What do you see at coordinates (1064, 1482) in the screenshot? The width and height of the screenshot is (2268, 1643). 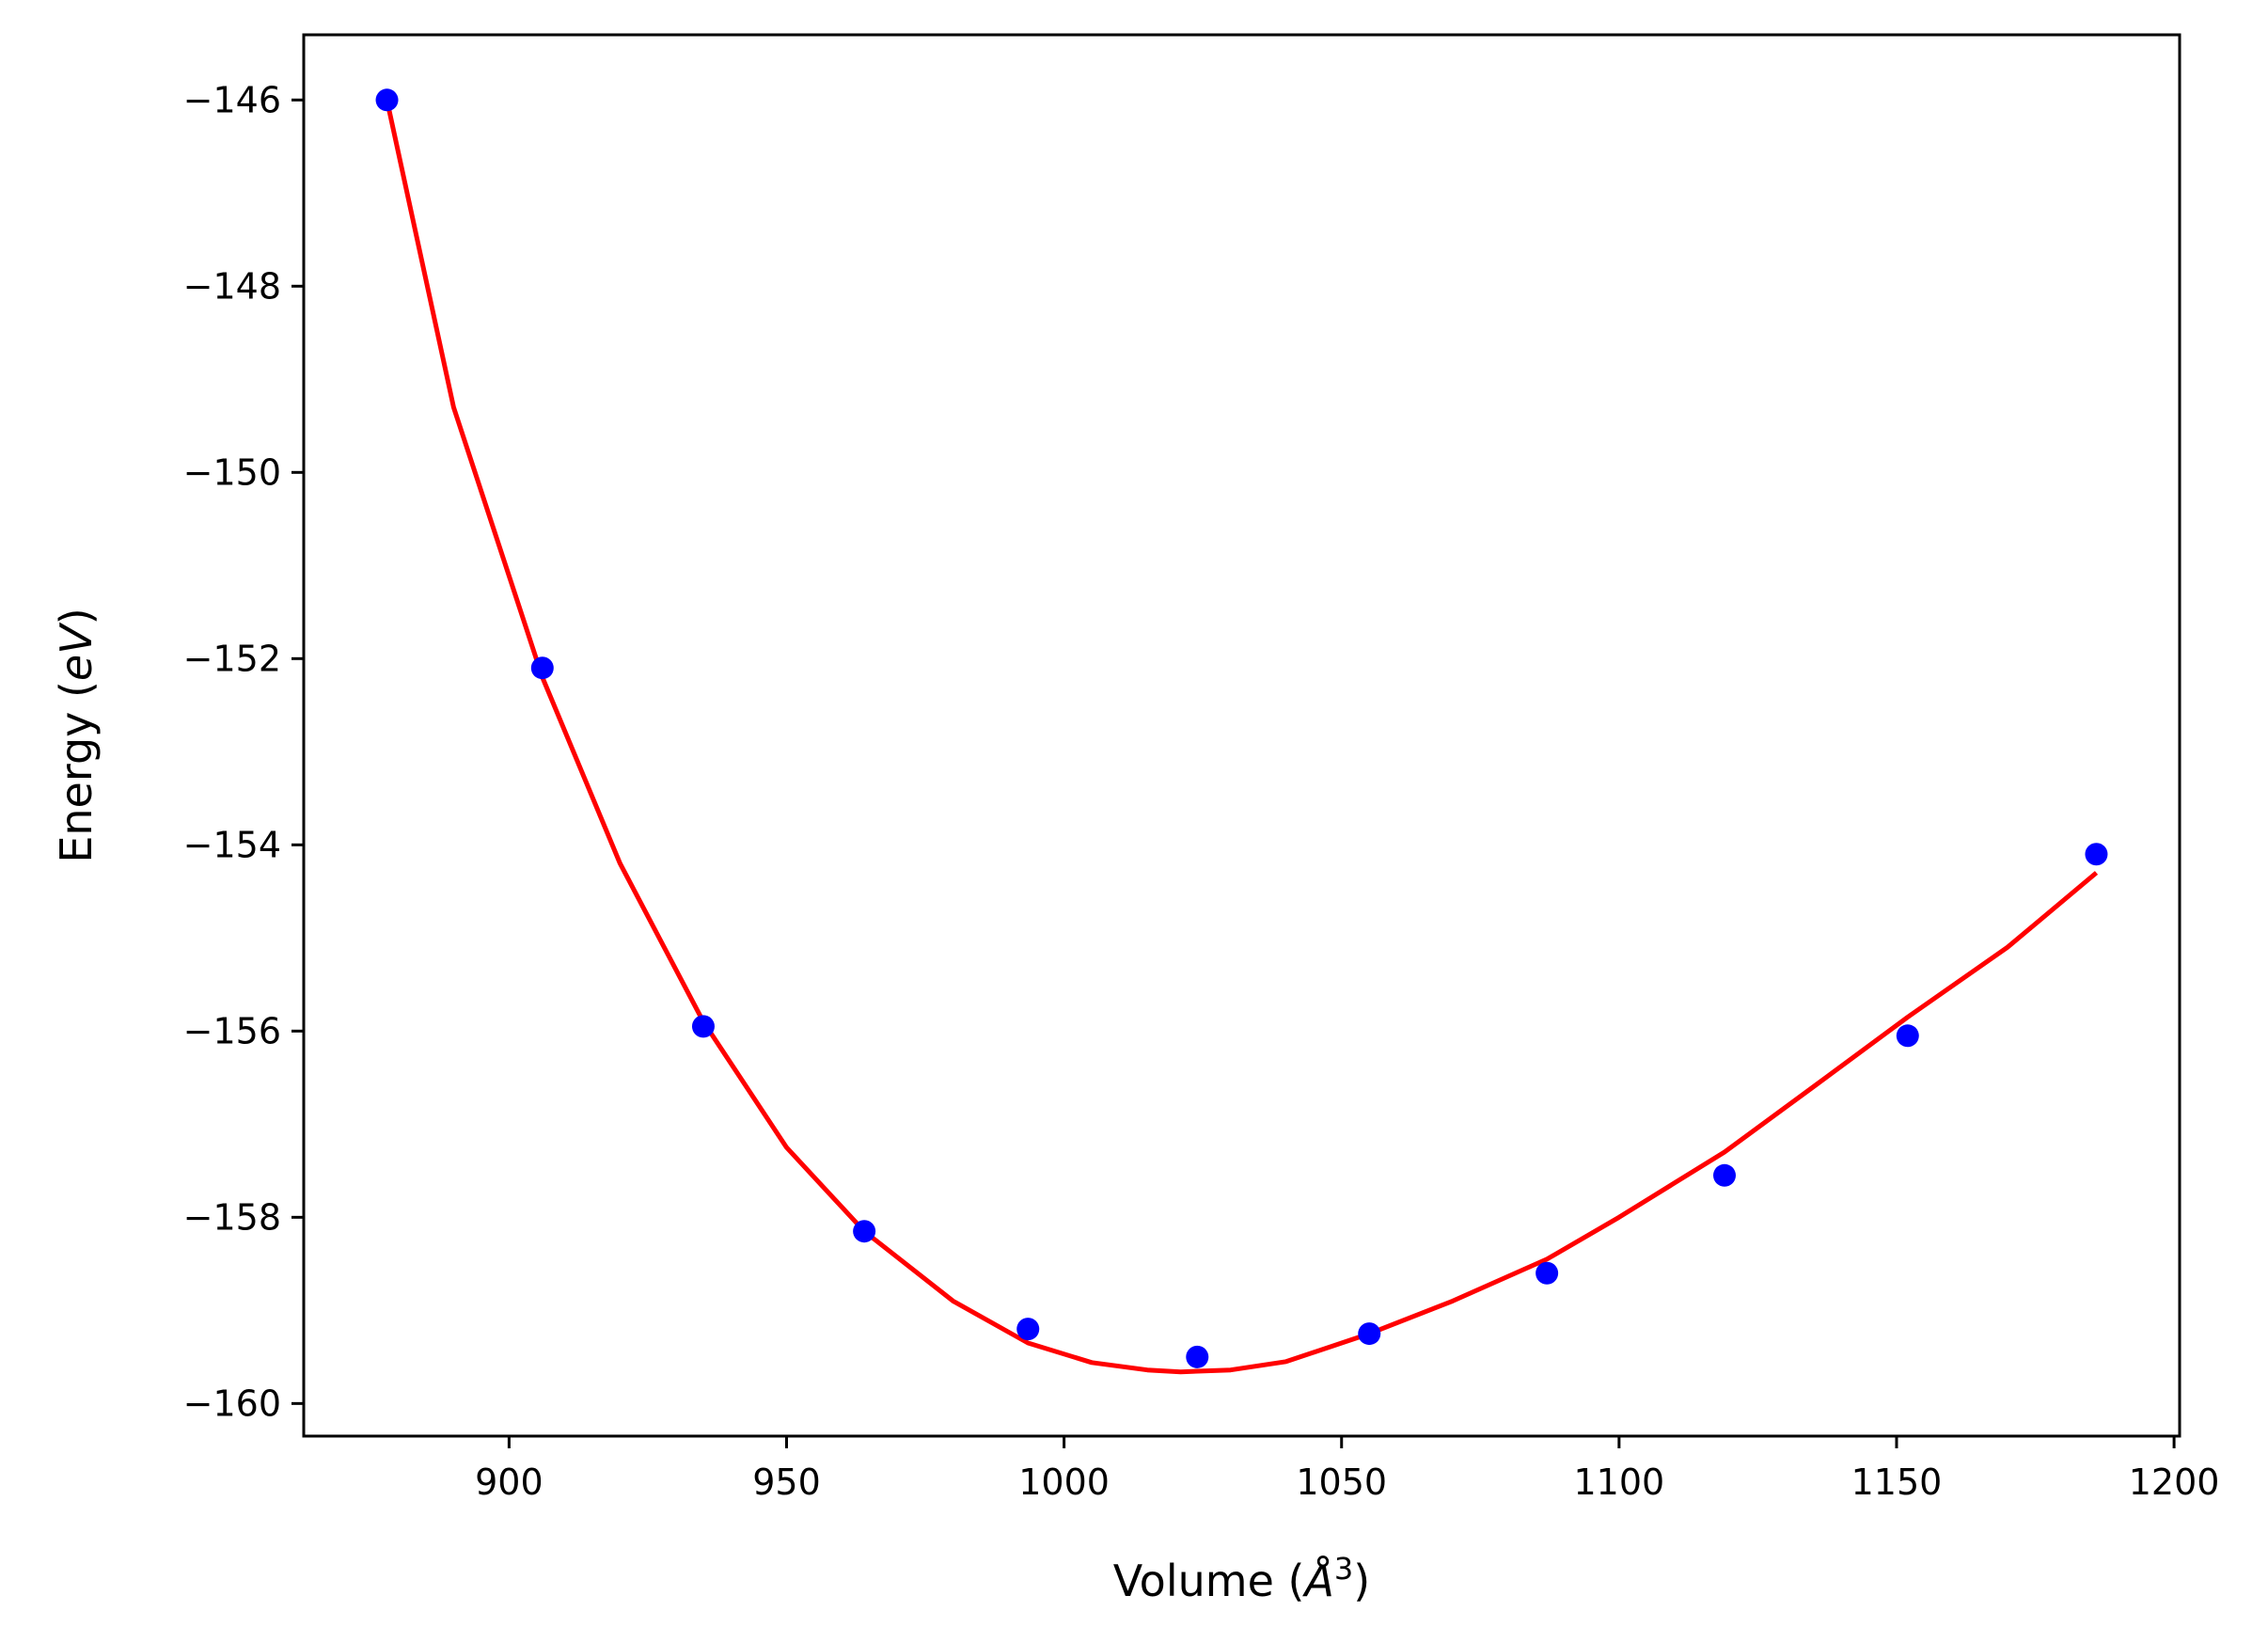 I see `x-tick-label: 1000` at bounding box center [1064, 1482].